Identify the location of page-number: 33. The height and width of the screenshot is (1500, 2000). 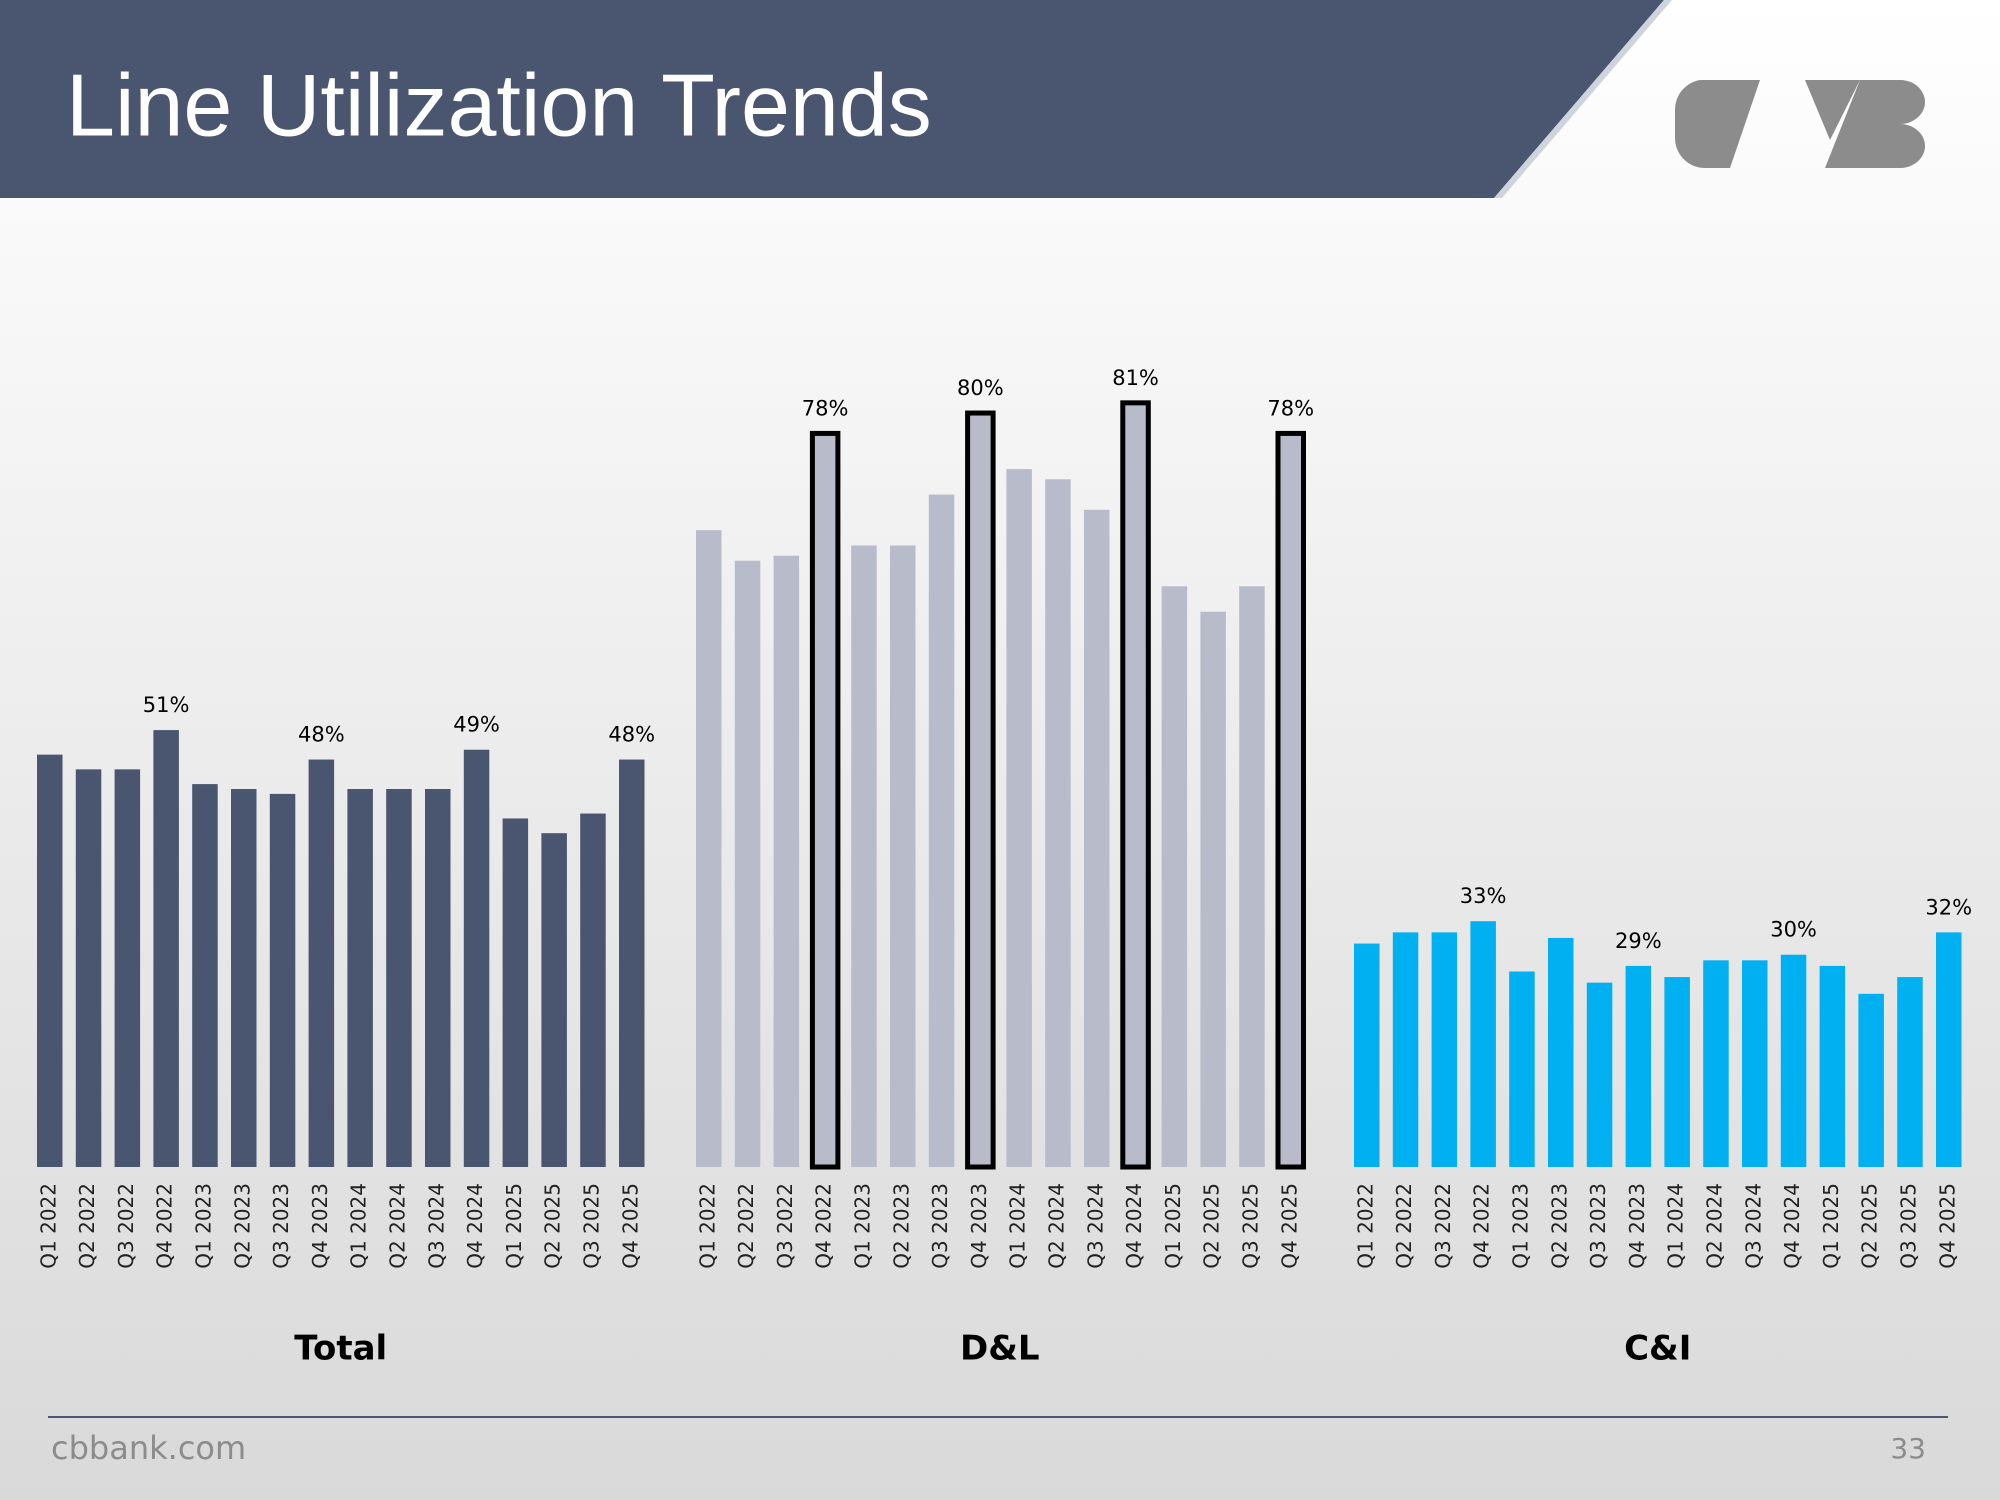
(1908, 1448).